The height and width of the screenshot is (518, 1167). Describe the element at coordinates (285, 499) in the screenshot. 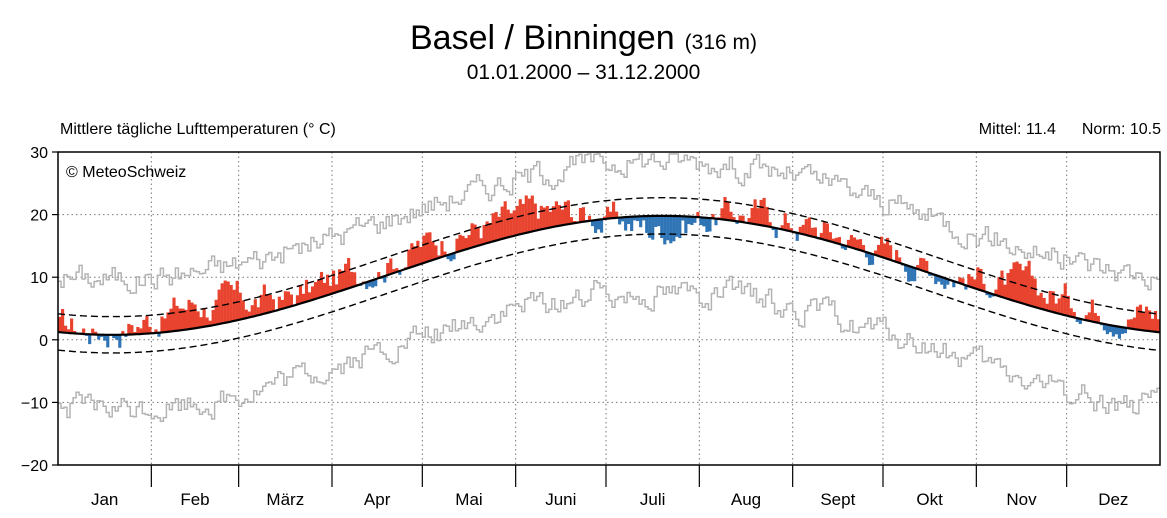

I see `month-label: März` at that location.